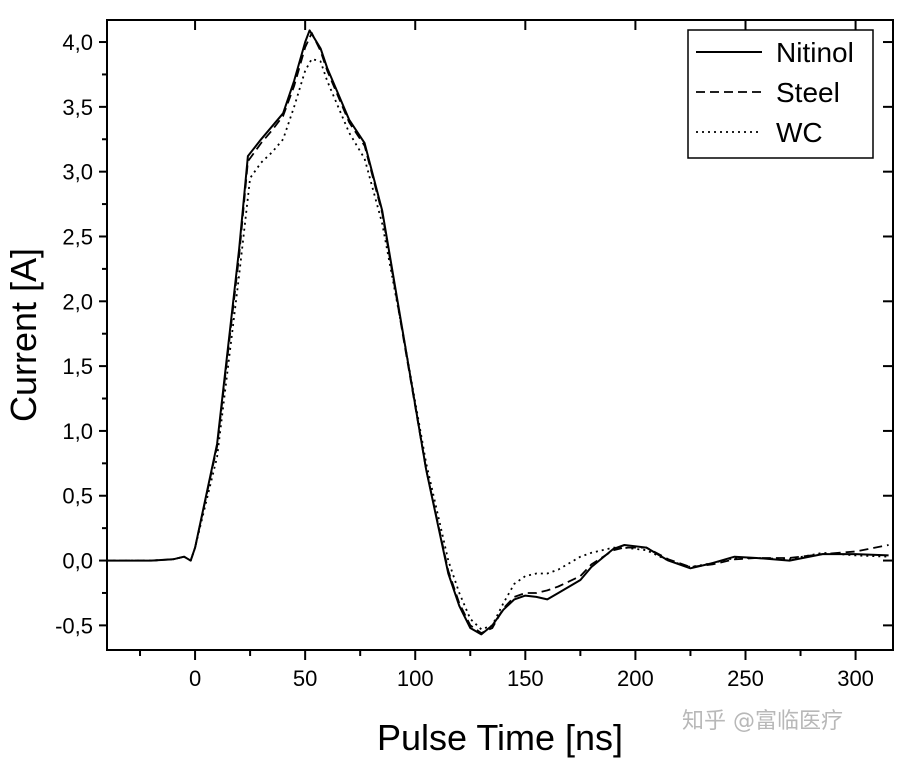 The height and width of the screenshot is (758, 898). Describe the element at coordinates (762, 721) in the screenshot. I see `watermark: 知乎 @富临医疗` at that location.